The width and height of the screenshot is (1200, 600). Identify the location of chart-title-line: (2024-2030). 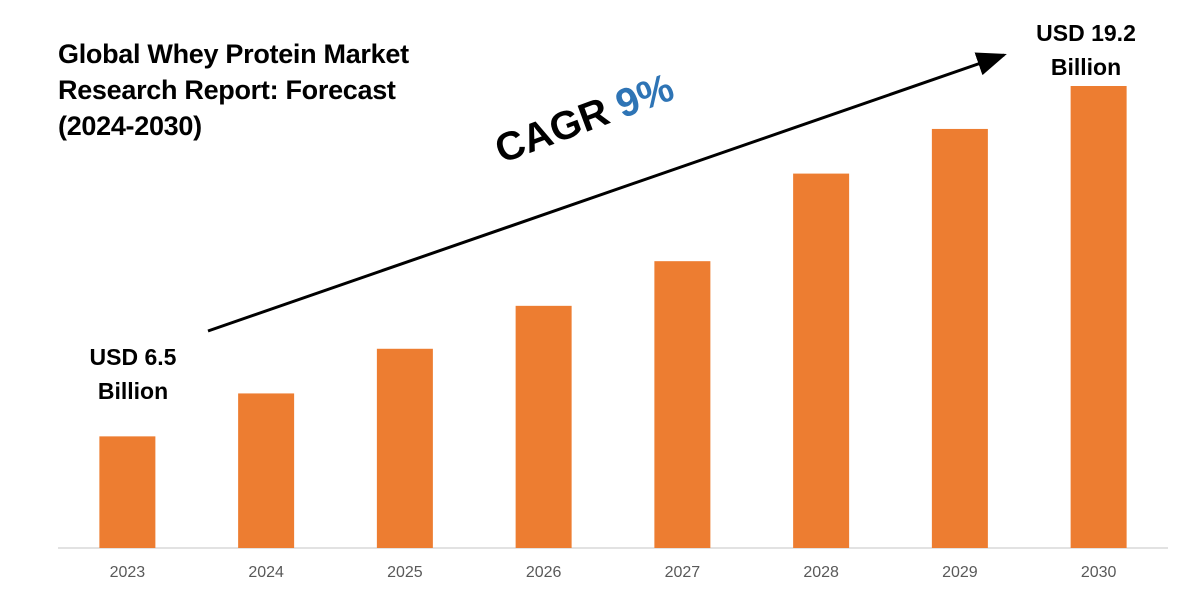
(130, 126).